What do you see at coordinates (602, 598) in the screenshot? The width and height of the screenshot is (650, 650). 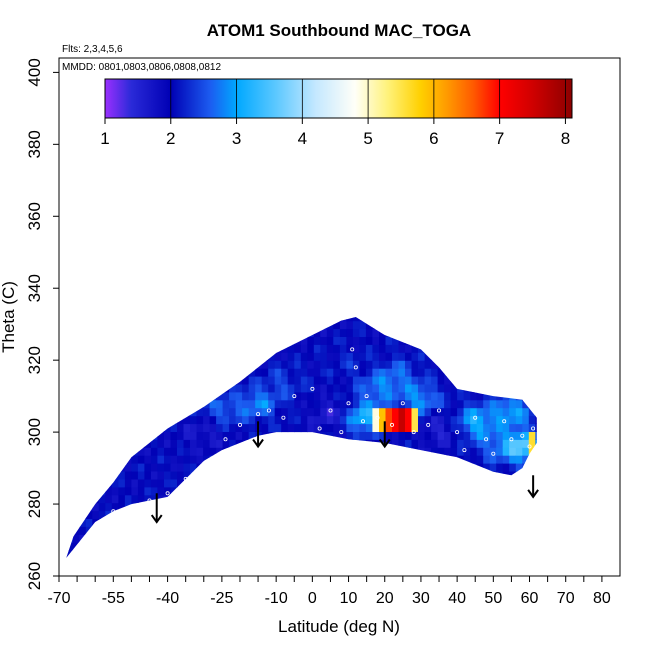 I see `x-tick-label: 80` at bounding box center [602, 598].